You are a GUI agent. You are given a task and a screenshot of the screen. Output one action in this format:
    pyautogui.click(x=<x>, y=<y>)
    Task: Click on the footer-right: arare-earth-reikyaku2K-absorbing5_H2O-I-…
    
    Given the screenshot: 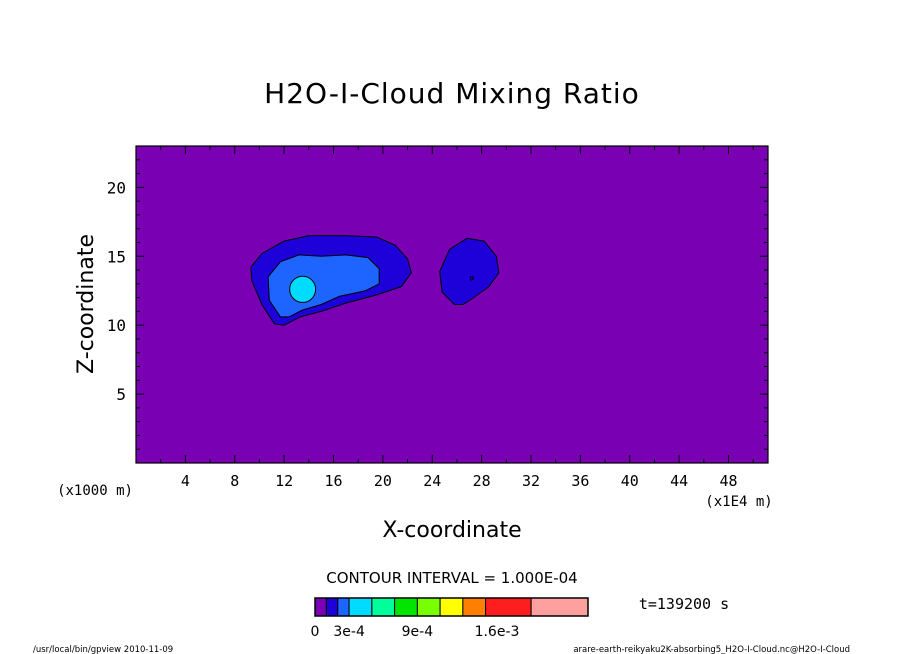 What is the action you would take?
    pyautogui.click(x=711, y=649)
    